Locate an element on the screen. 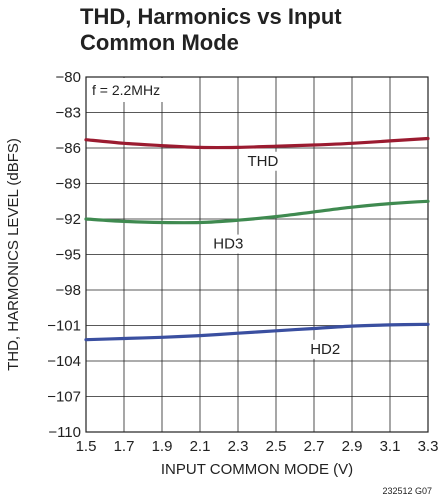 This screenshot has height=500, width=443. x-axis-label: INPUT COMMON MODE (V) is located at coordinates (257, 469).